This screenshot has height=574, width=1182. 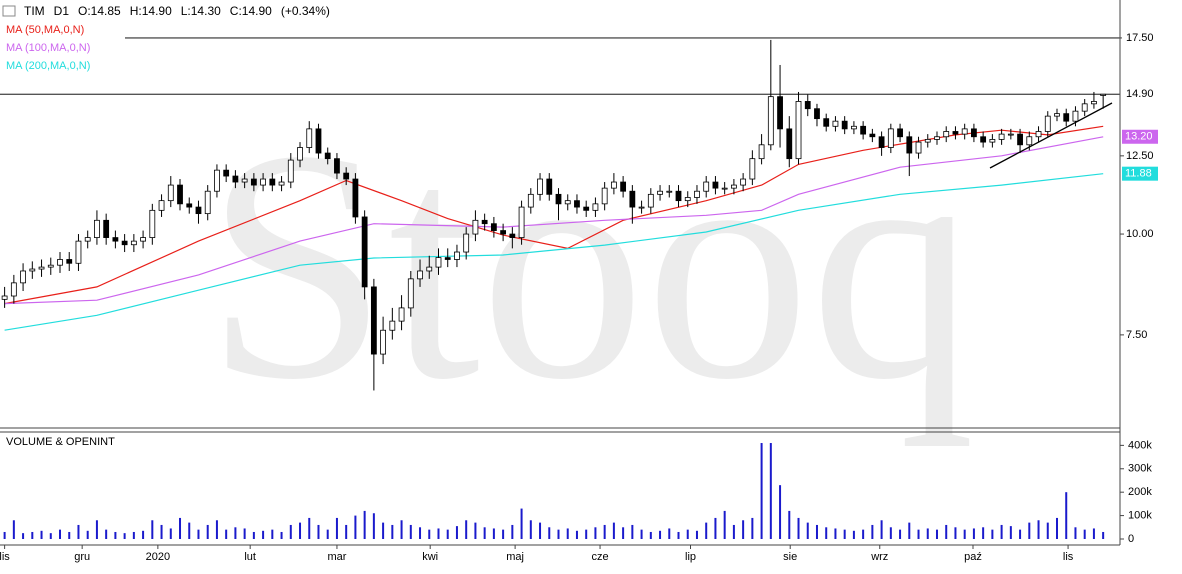 What do you see at coordinates (1140, 469) in the screenshot?
I see `y-tick-label: 300k` at bounding box center [1140, 469].